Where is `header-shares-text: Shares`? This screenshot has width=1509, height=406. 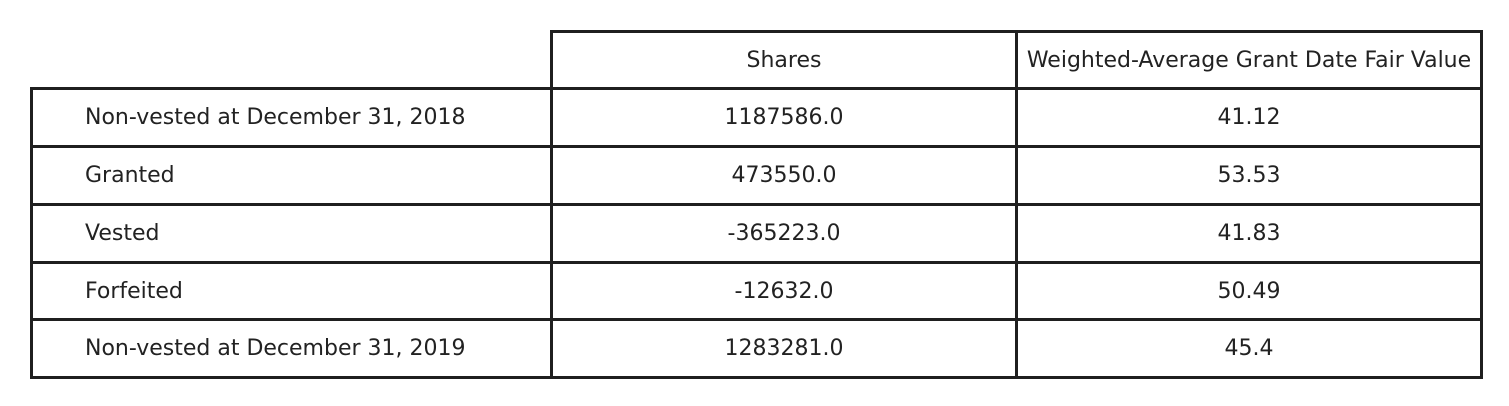
header-shares-text: Shares is located at coordinates (784, 60).